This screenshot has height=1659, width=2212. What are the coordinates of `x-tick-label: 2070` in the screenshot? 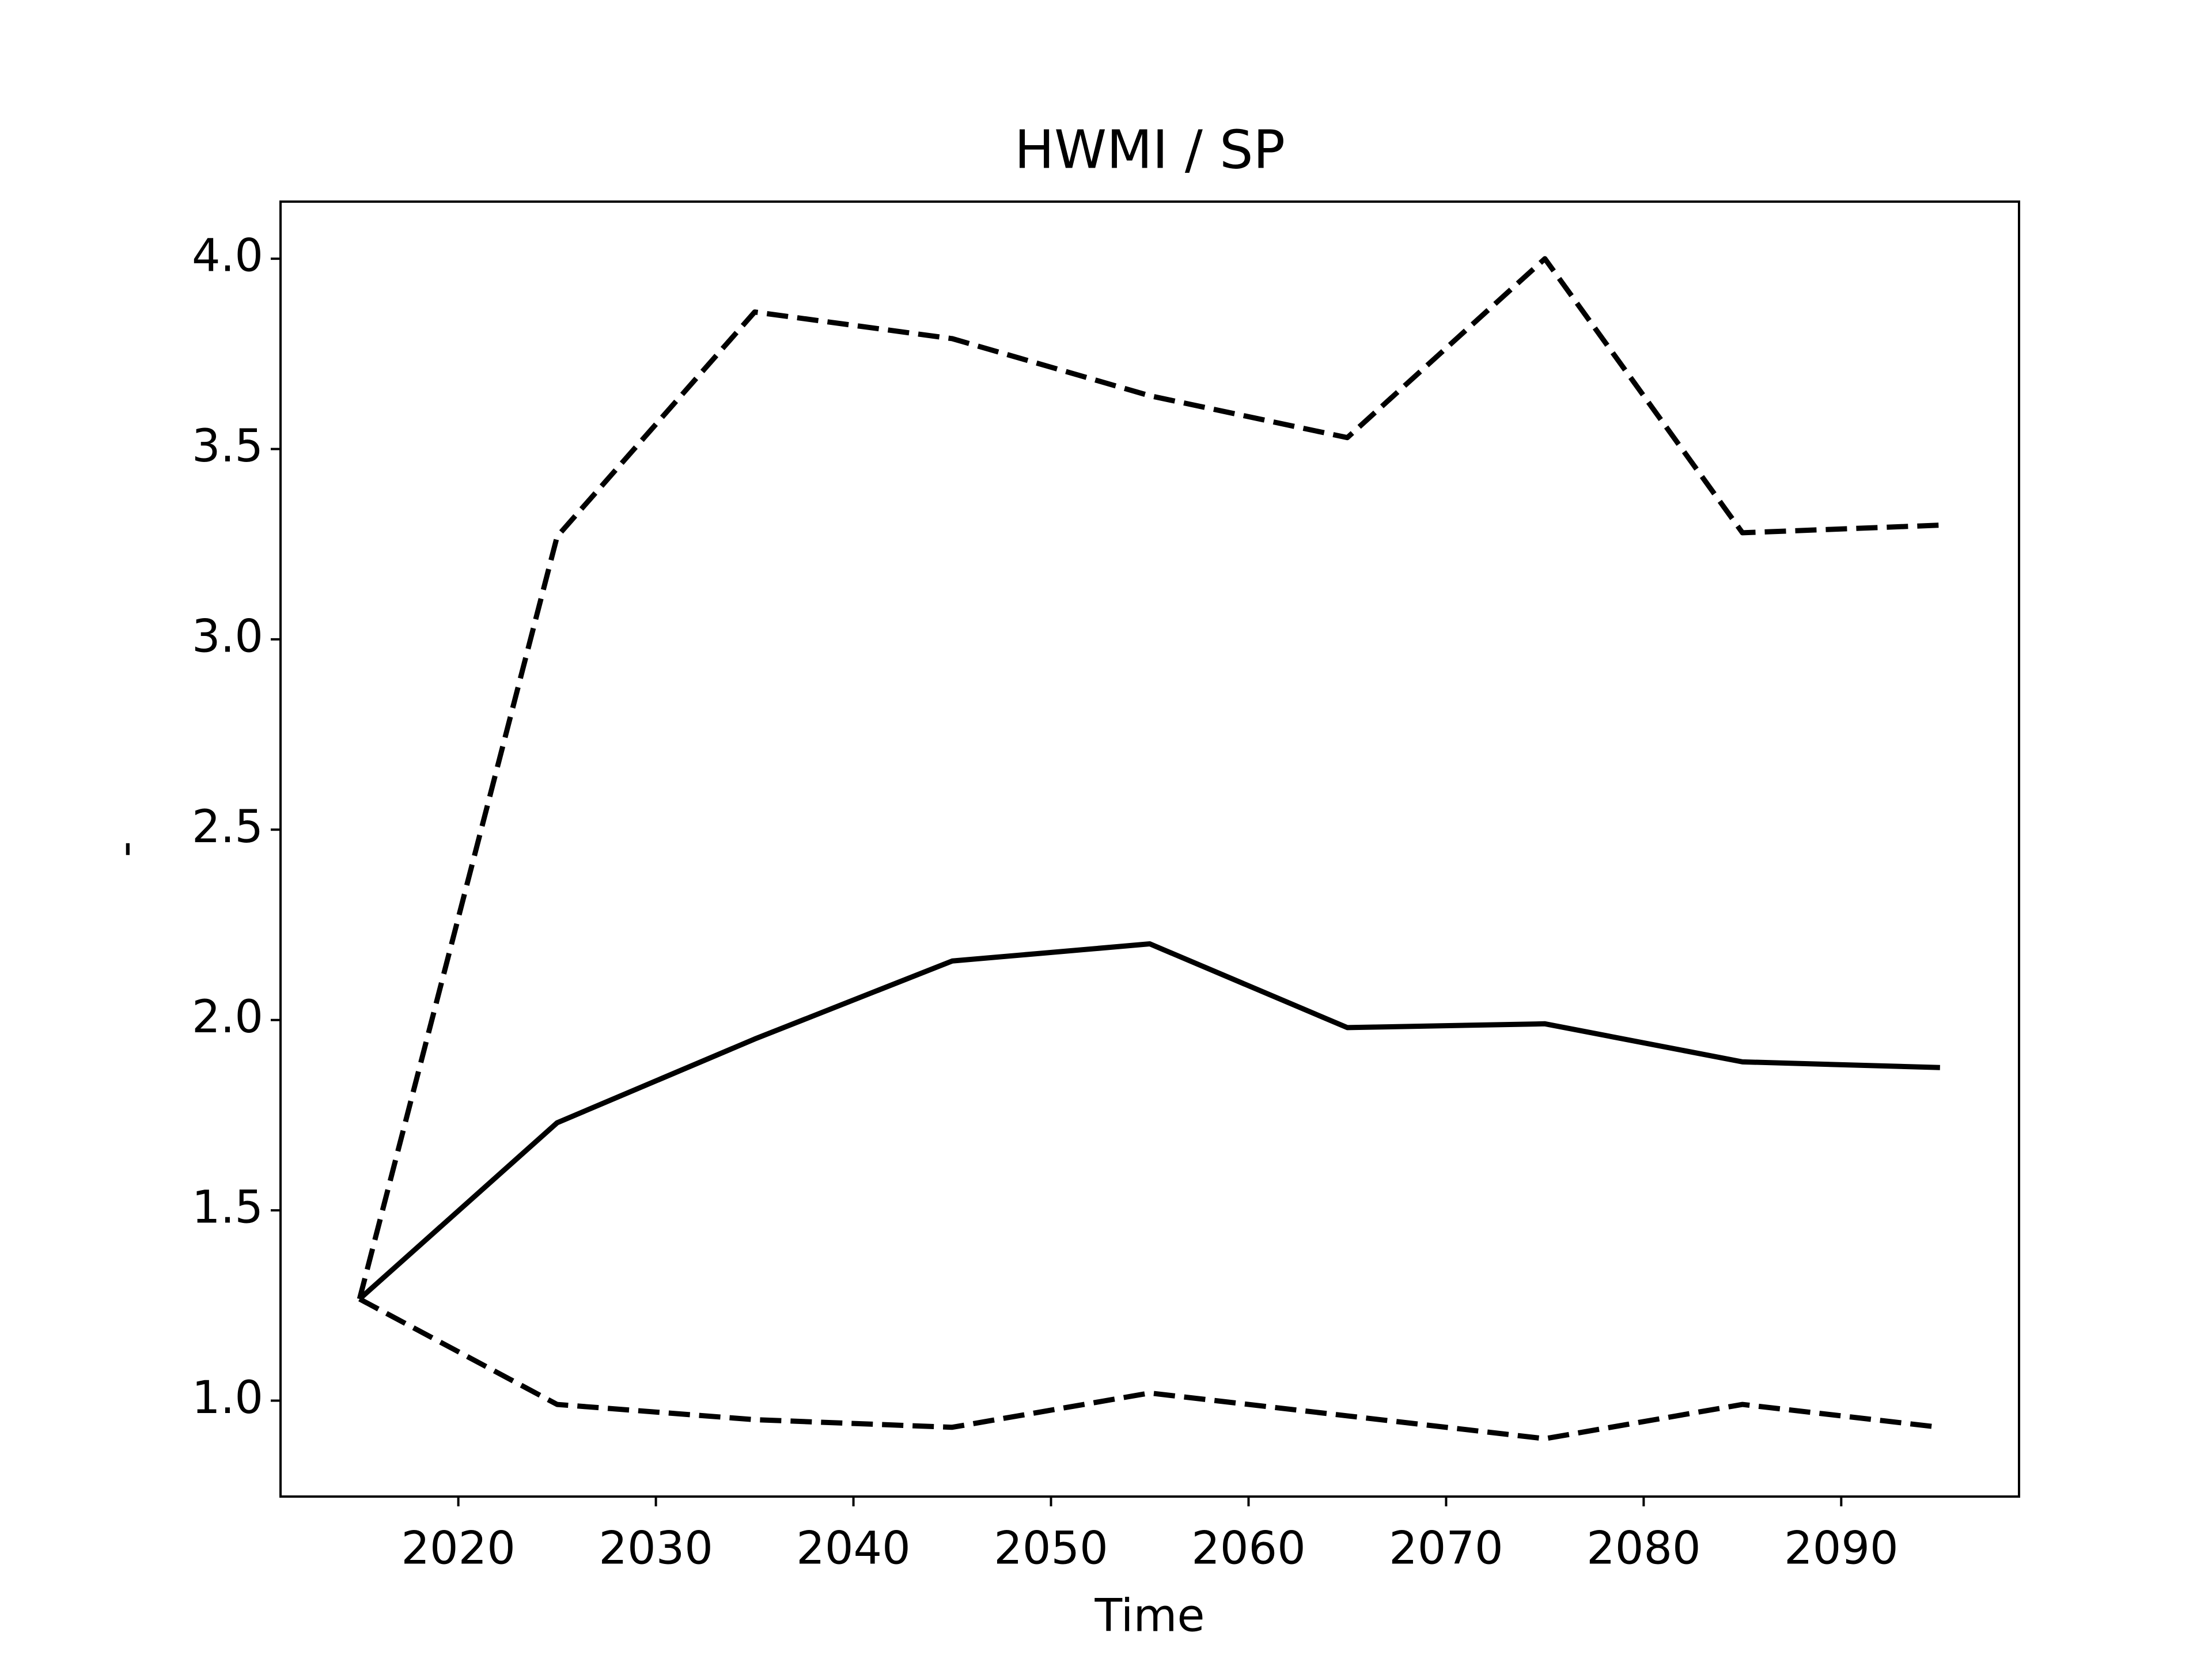 It's located at (1446, 1548).